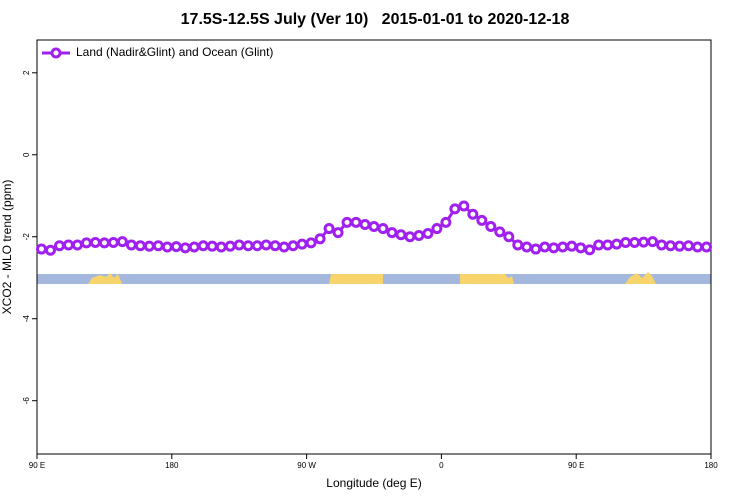 This screenshot has height=500, width=750. I want to click on legend-marker, so click(56, 53).